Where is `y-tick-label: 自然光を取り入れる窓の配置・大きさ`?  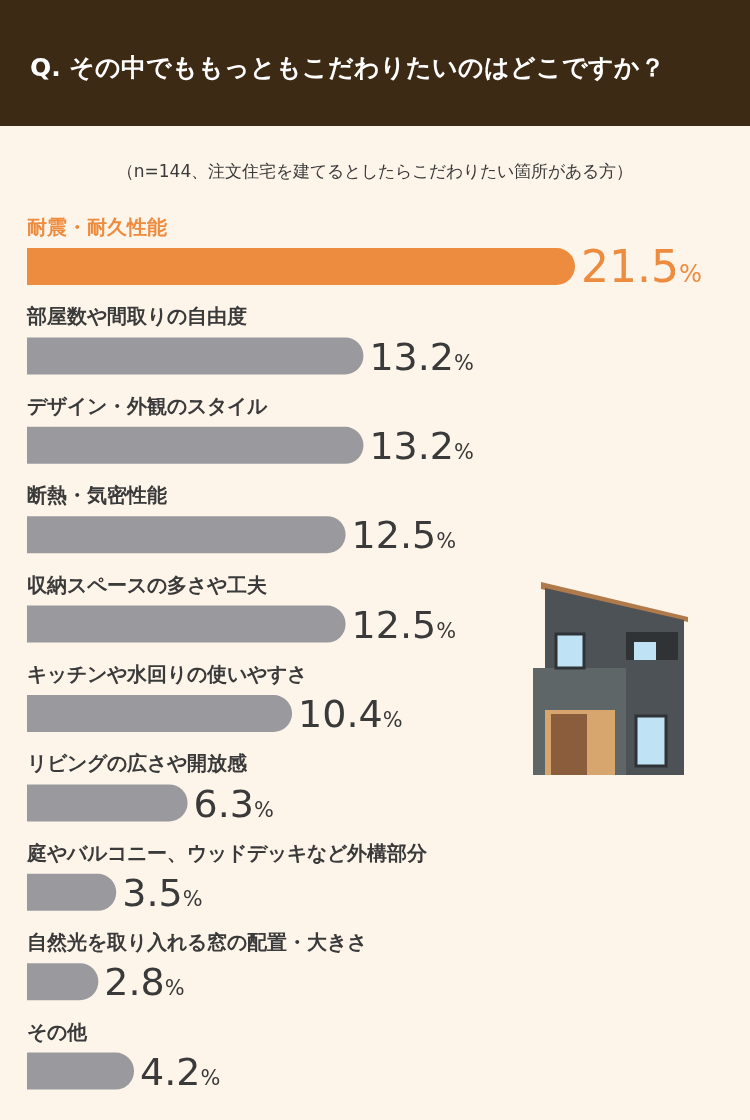
y-tick-label: 自然光を取り入れる窓の配置・大きさ is located at coordinates (197, 942).